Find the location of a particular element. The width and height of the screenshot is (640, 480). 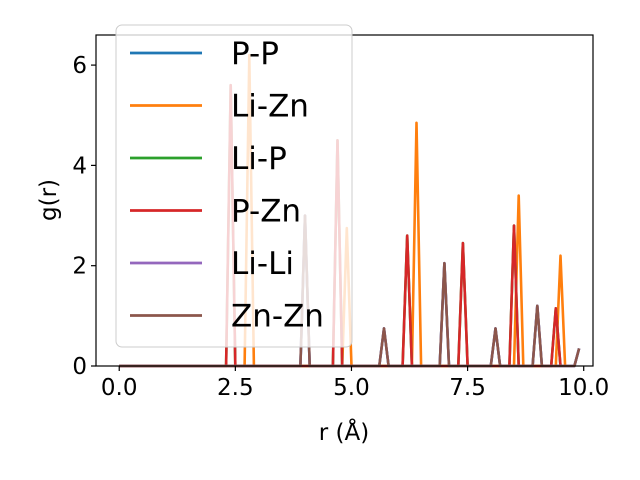

y-axis-ticks: 0 2 4 6 is located at coordinates (84, 216).